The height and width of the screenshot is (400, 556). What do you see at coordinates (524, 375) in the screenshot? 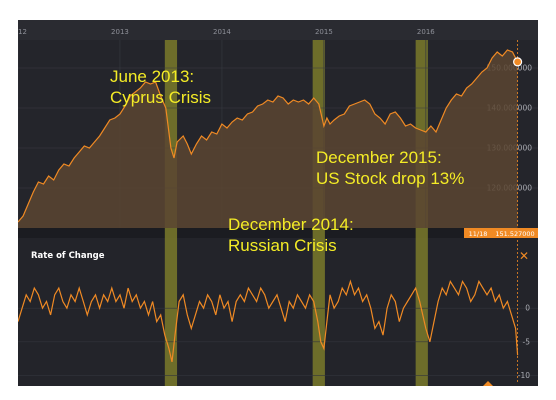
I see `roc-y-tick-label-2: -10` at bounding box center [524, 375].